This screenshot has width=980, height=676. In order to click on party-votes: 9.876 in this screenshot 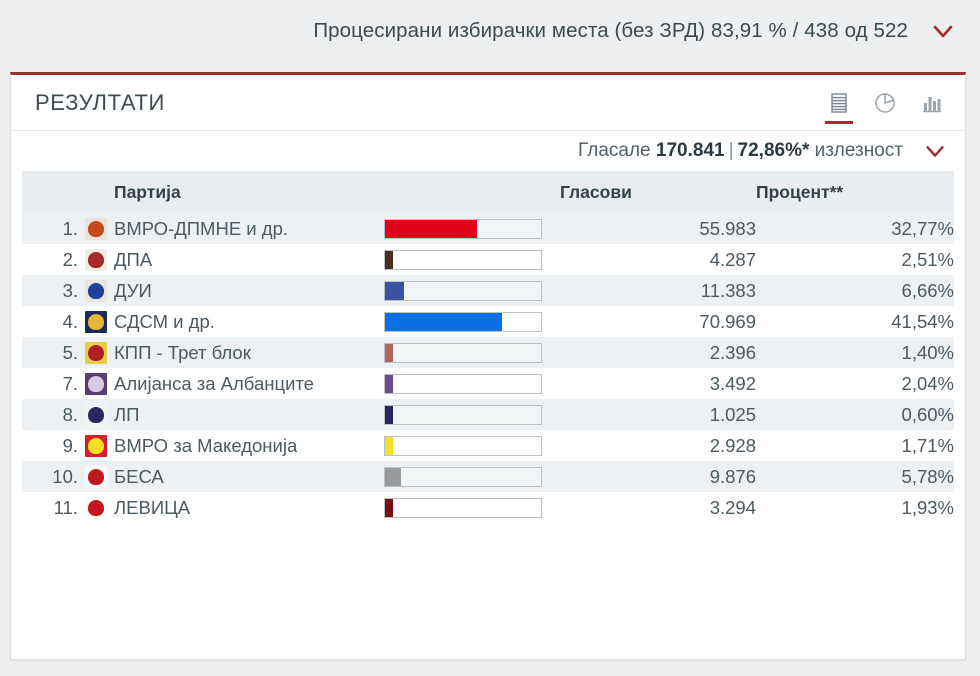, I will do `click(658, 476)`.